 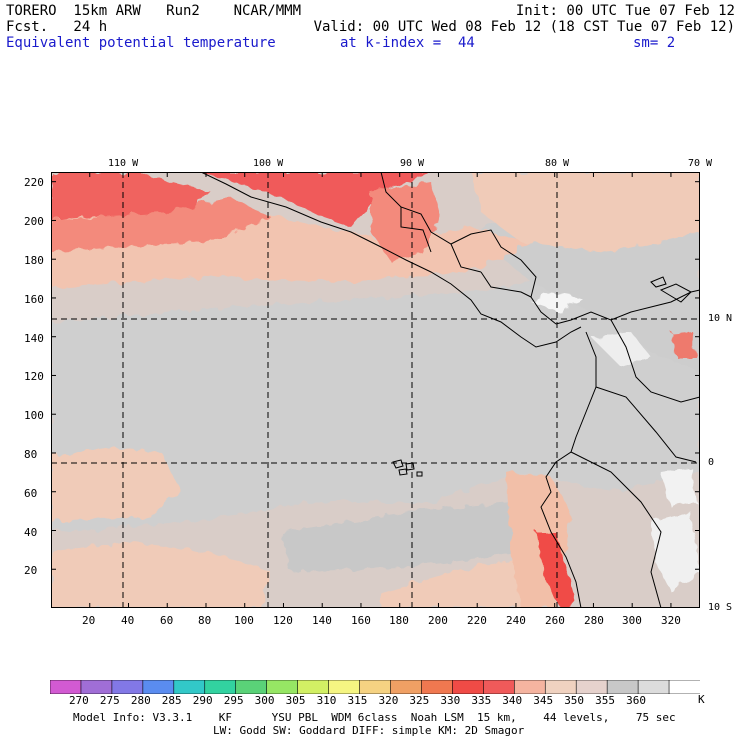 What do you see at coordinates (412, 163) in the screenshot?
I see `lon-label-90w: 90 W` at bounding box center [412, 163].